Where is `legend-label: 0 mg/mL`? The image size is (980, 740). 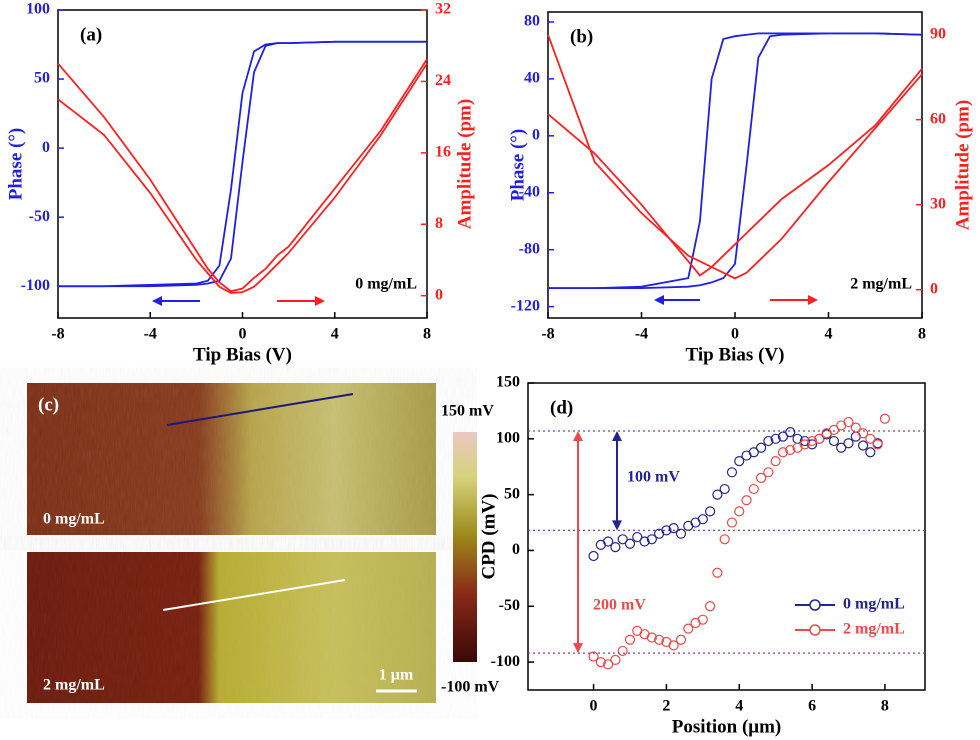 legend-label: 0 mg/mL is located at coordinates (874, 604).